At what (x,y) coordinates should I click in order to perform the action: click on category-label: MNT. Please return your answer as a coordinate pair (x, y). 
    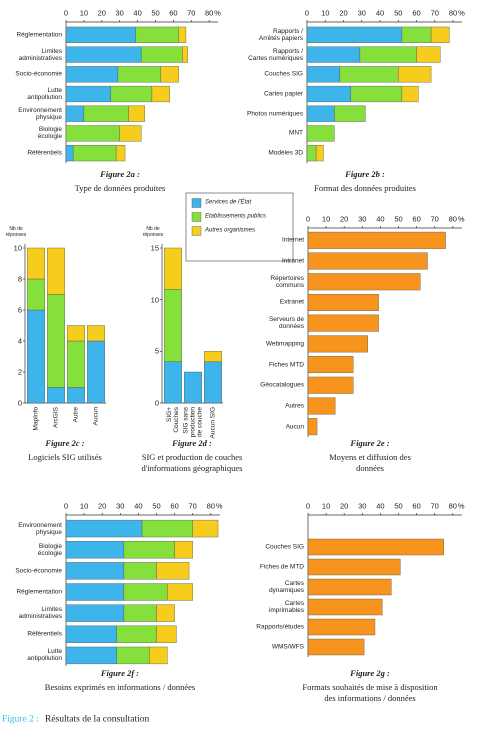
    Looking at the image, I should click on (295, 133).